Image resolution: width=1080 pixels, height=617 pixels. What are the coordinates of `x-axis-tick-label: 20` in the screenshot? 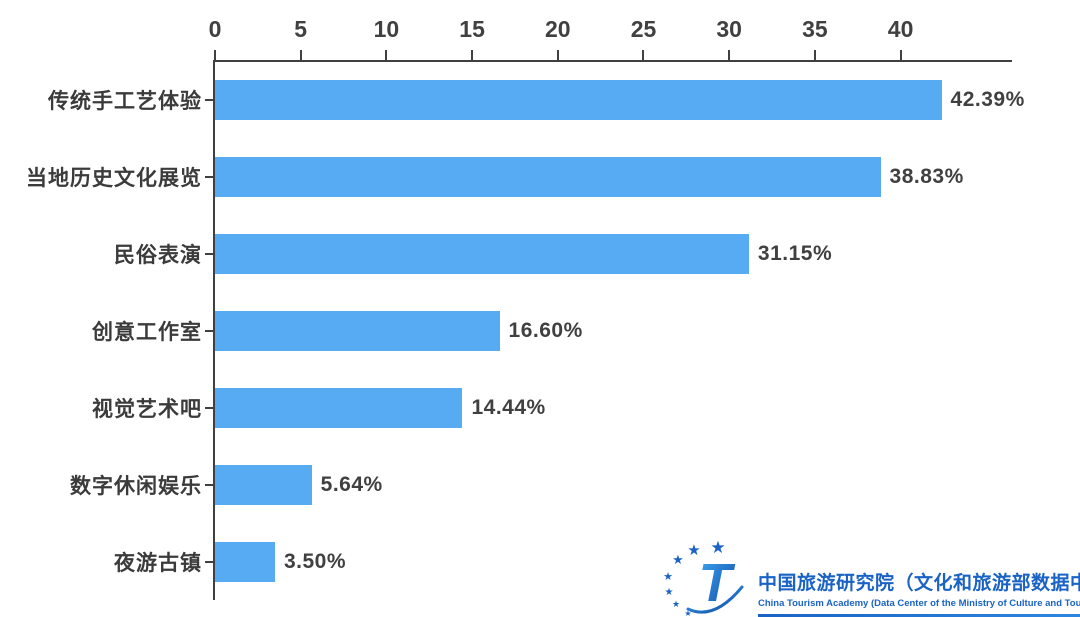 It's located at (557, 29).